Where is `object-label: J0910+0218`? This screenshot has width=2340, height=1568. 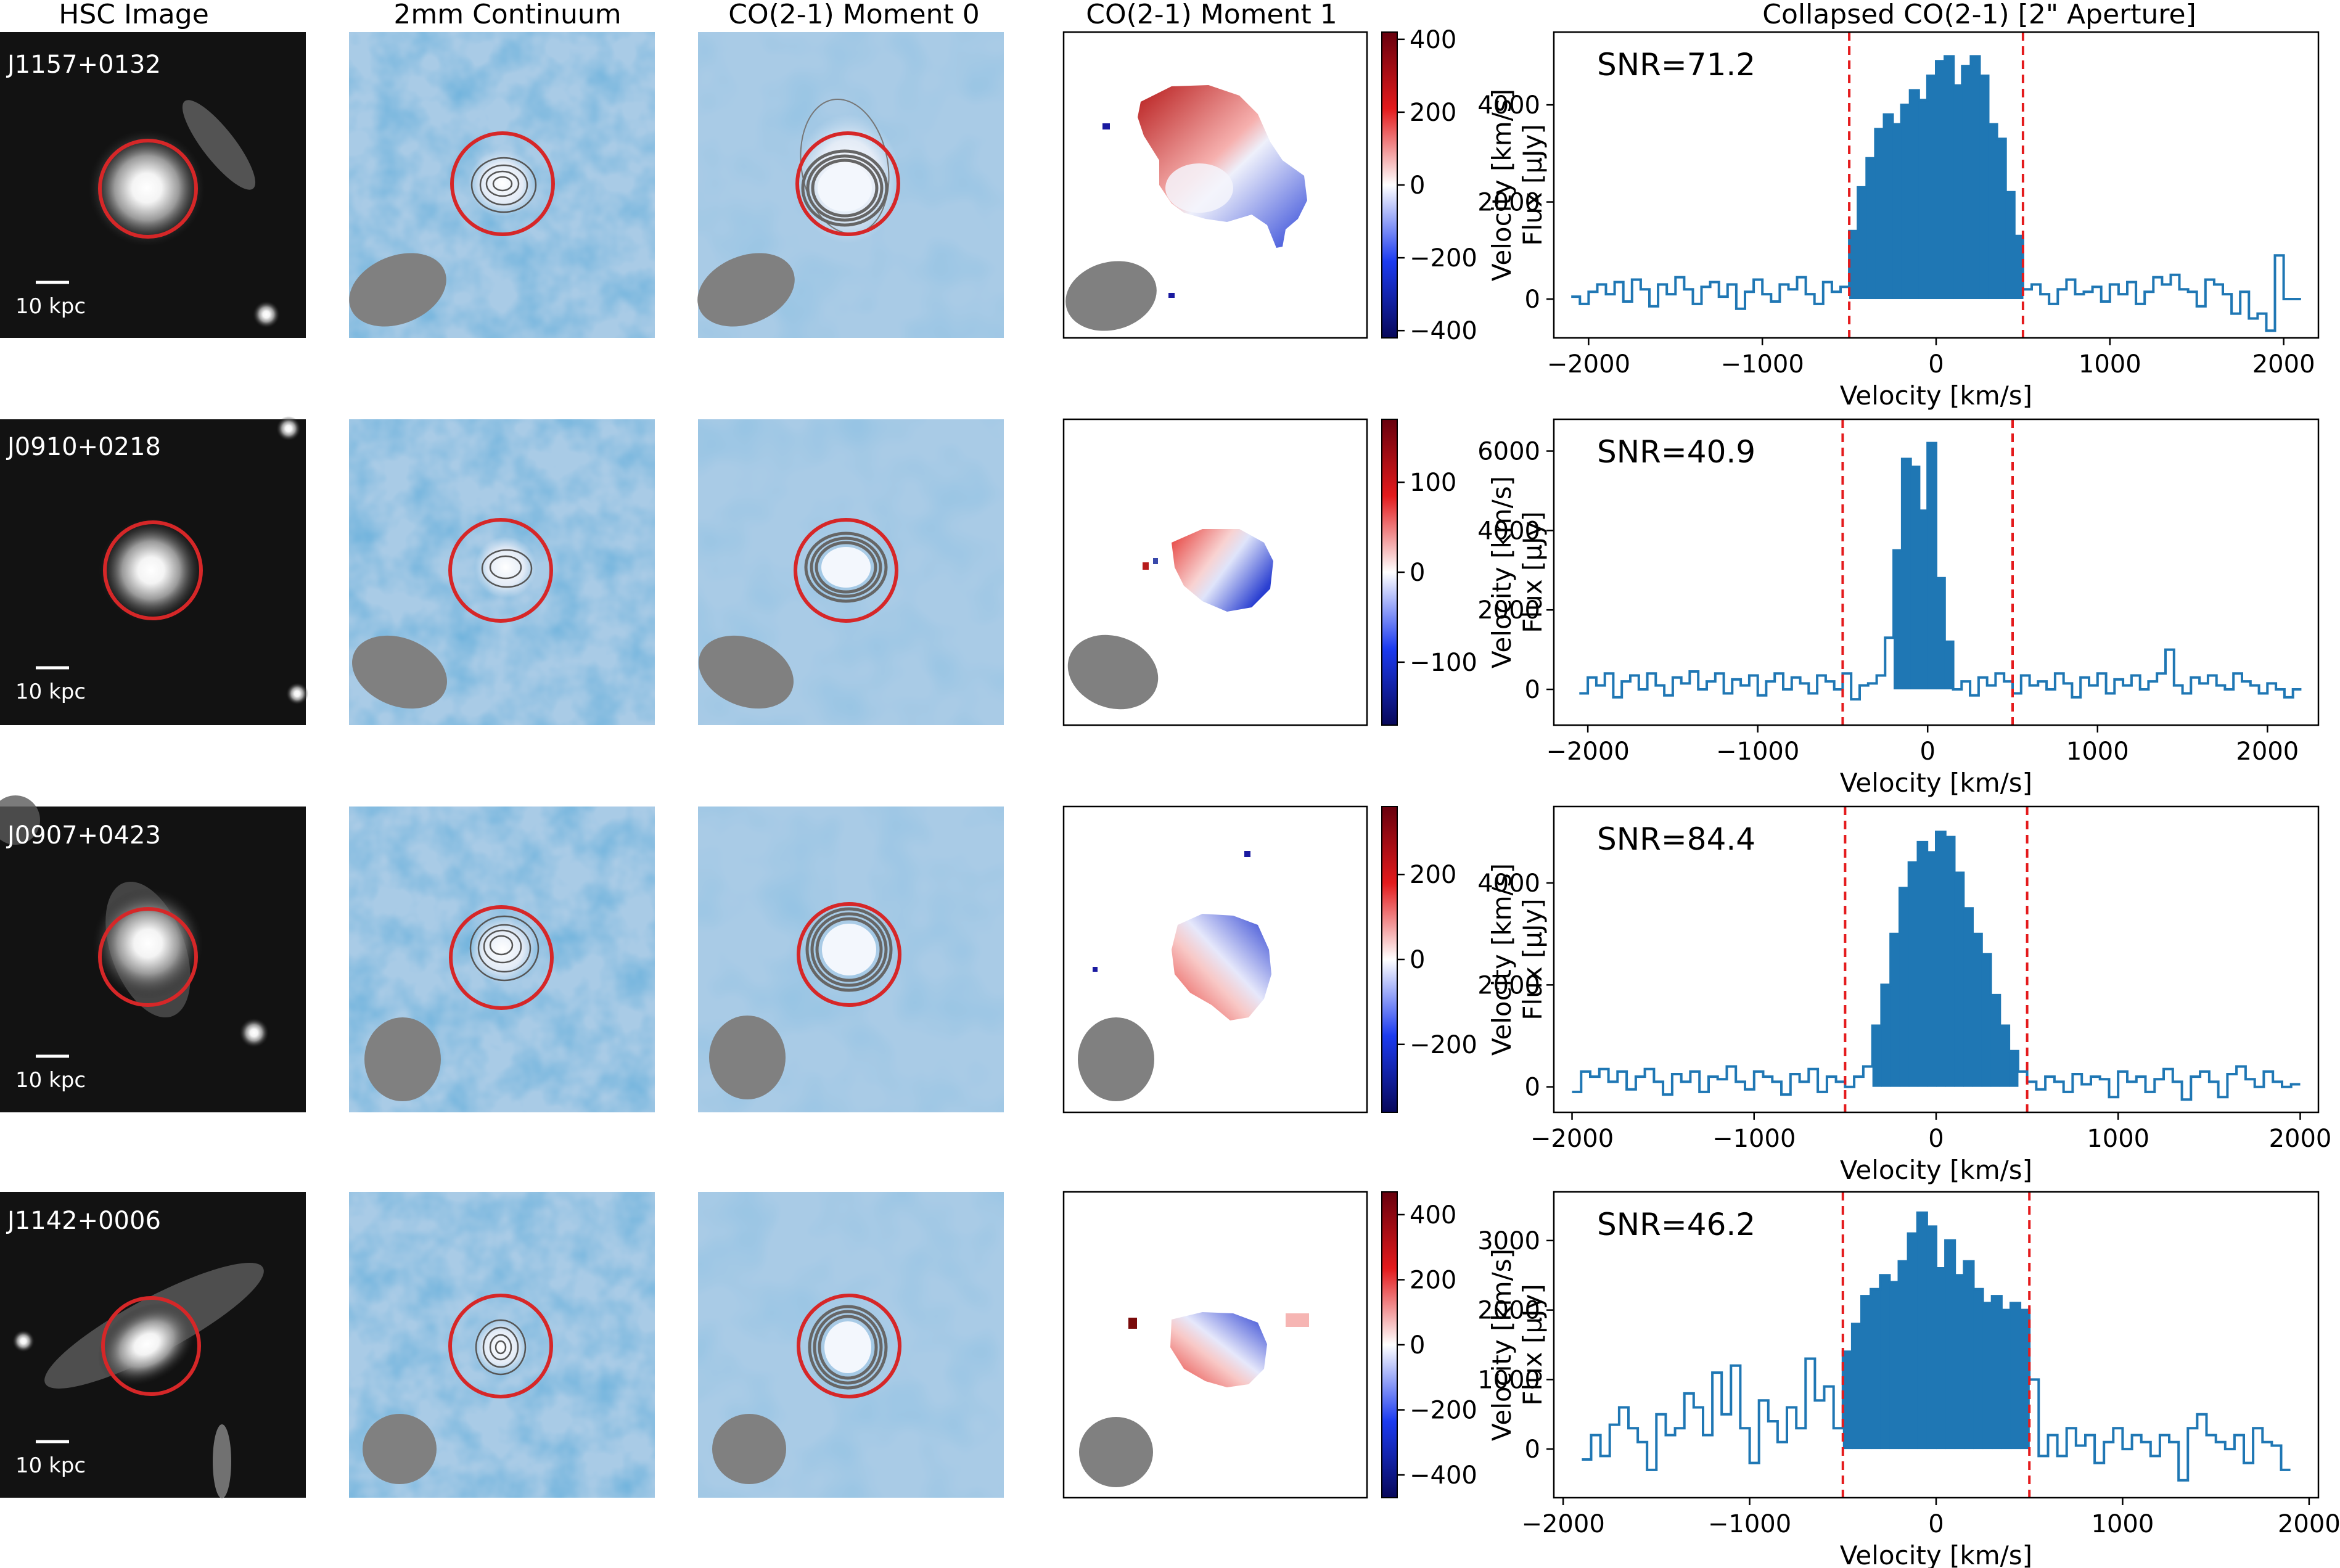 object-label: J0910+0218 is located at coordinates (83, 447).